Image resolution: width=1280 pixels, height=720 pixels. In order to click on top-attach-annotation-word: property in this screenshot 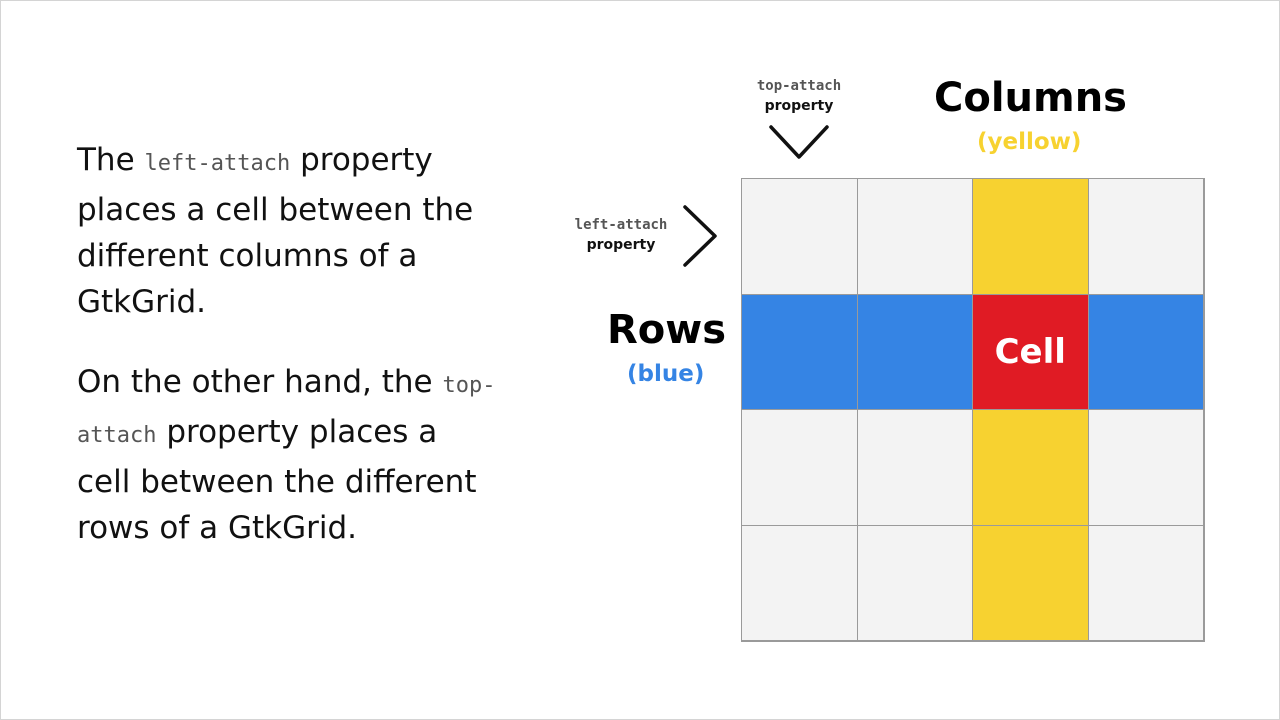, I will do `click(799, 106)`.